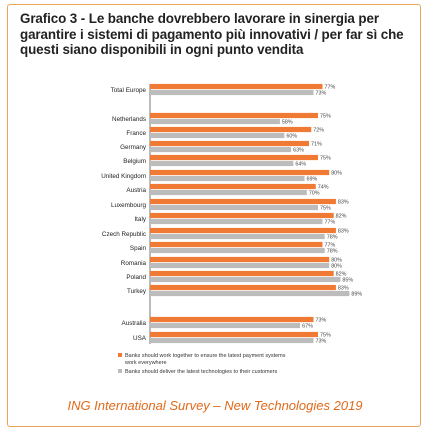  I want to click on category-label: Spain, so click(138, 248).